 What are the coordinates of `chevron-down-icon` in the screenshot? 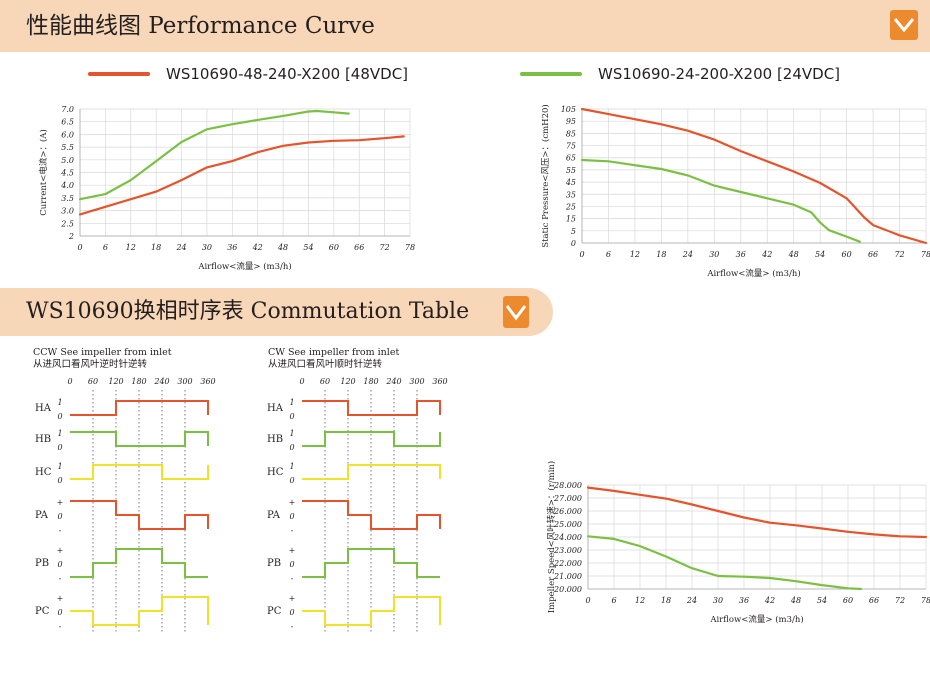 It's located at (516, 312).